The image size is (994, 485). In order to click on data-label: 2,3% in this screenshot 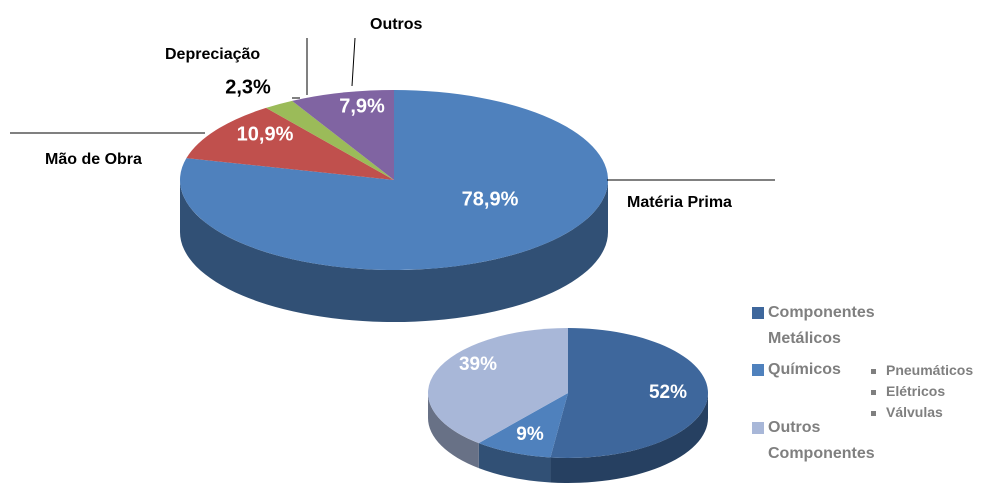, I will do `click(248, 87)`.